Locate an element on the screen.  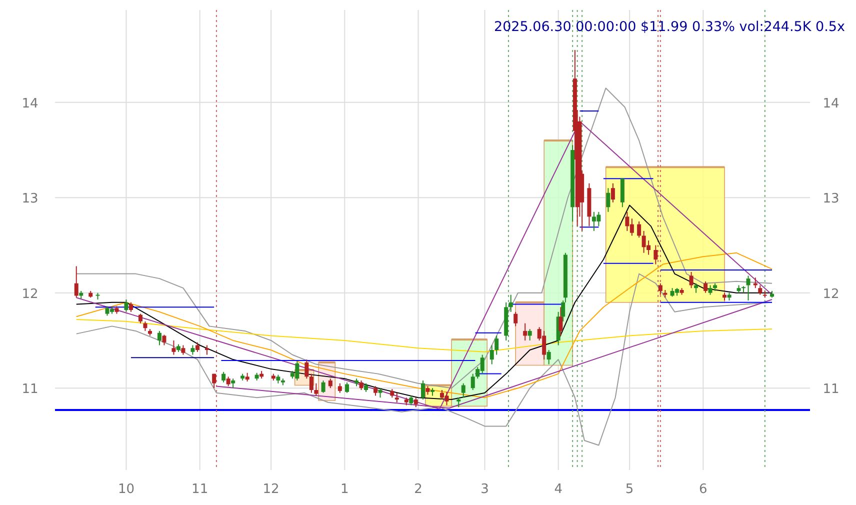
y-tick-label: 14 is located at coordinates (30, 104).